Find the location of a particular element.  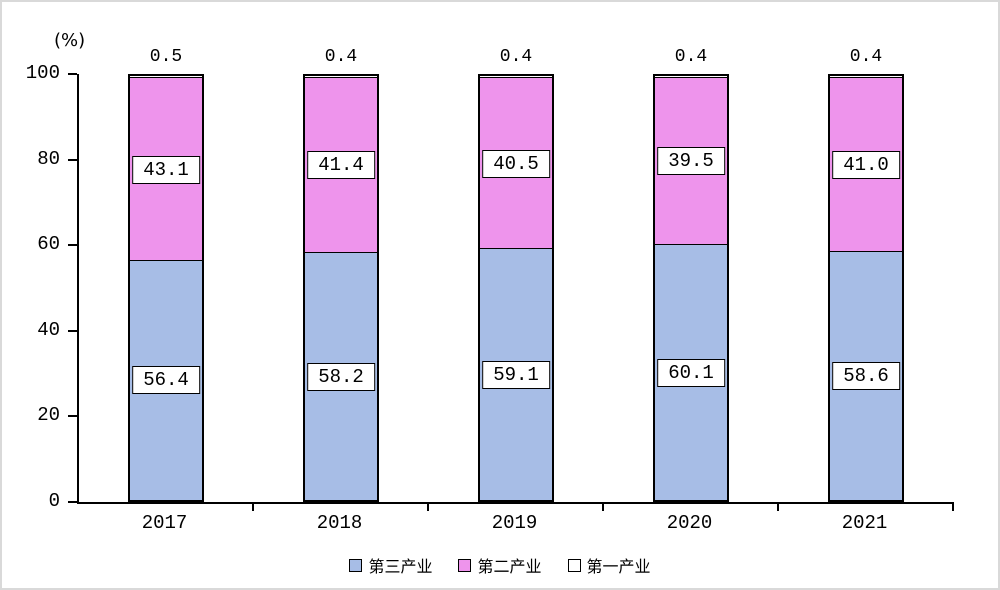

bar-2020: 60.1 39.5 0.4 is located at coordinates (691, 274).